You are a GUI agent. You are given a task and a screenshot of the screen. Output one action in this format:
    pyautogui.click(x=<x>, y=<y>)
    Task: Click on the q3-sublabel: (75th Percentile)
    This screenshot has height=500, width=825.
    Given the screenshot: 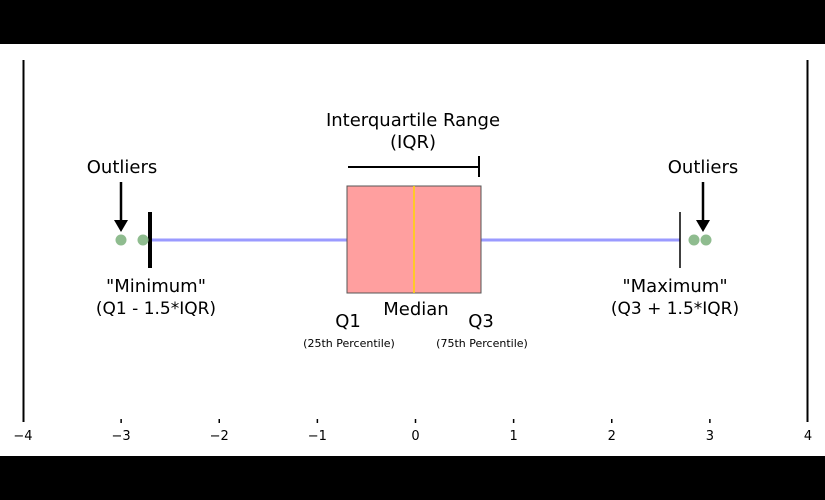 What is the action you would take?
    pyautogui.click(x=482, y=343)
    